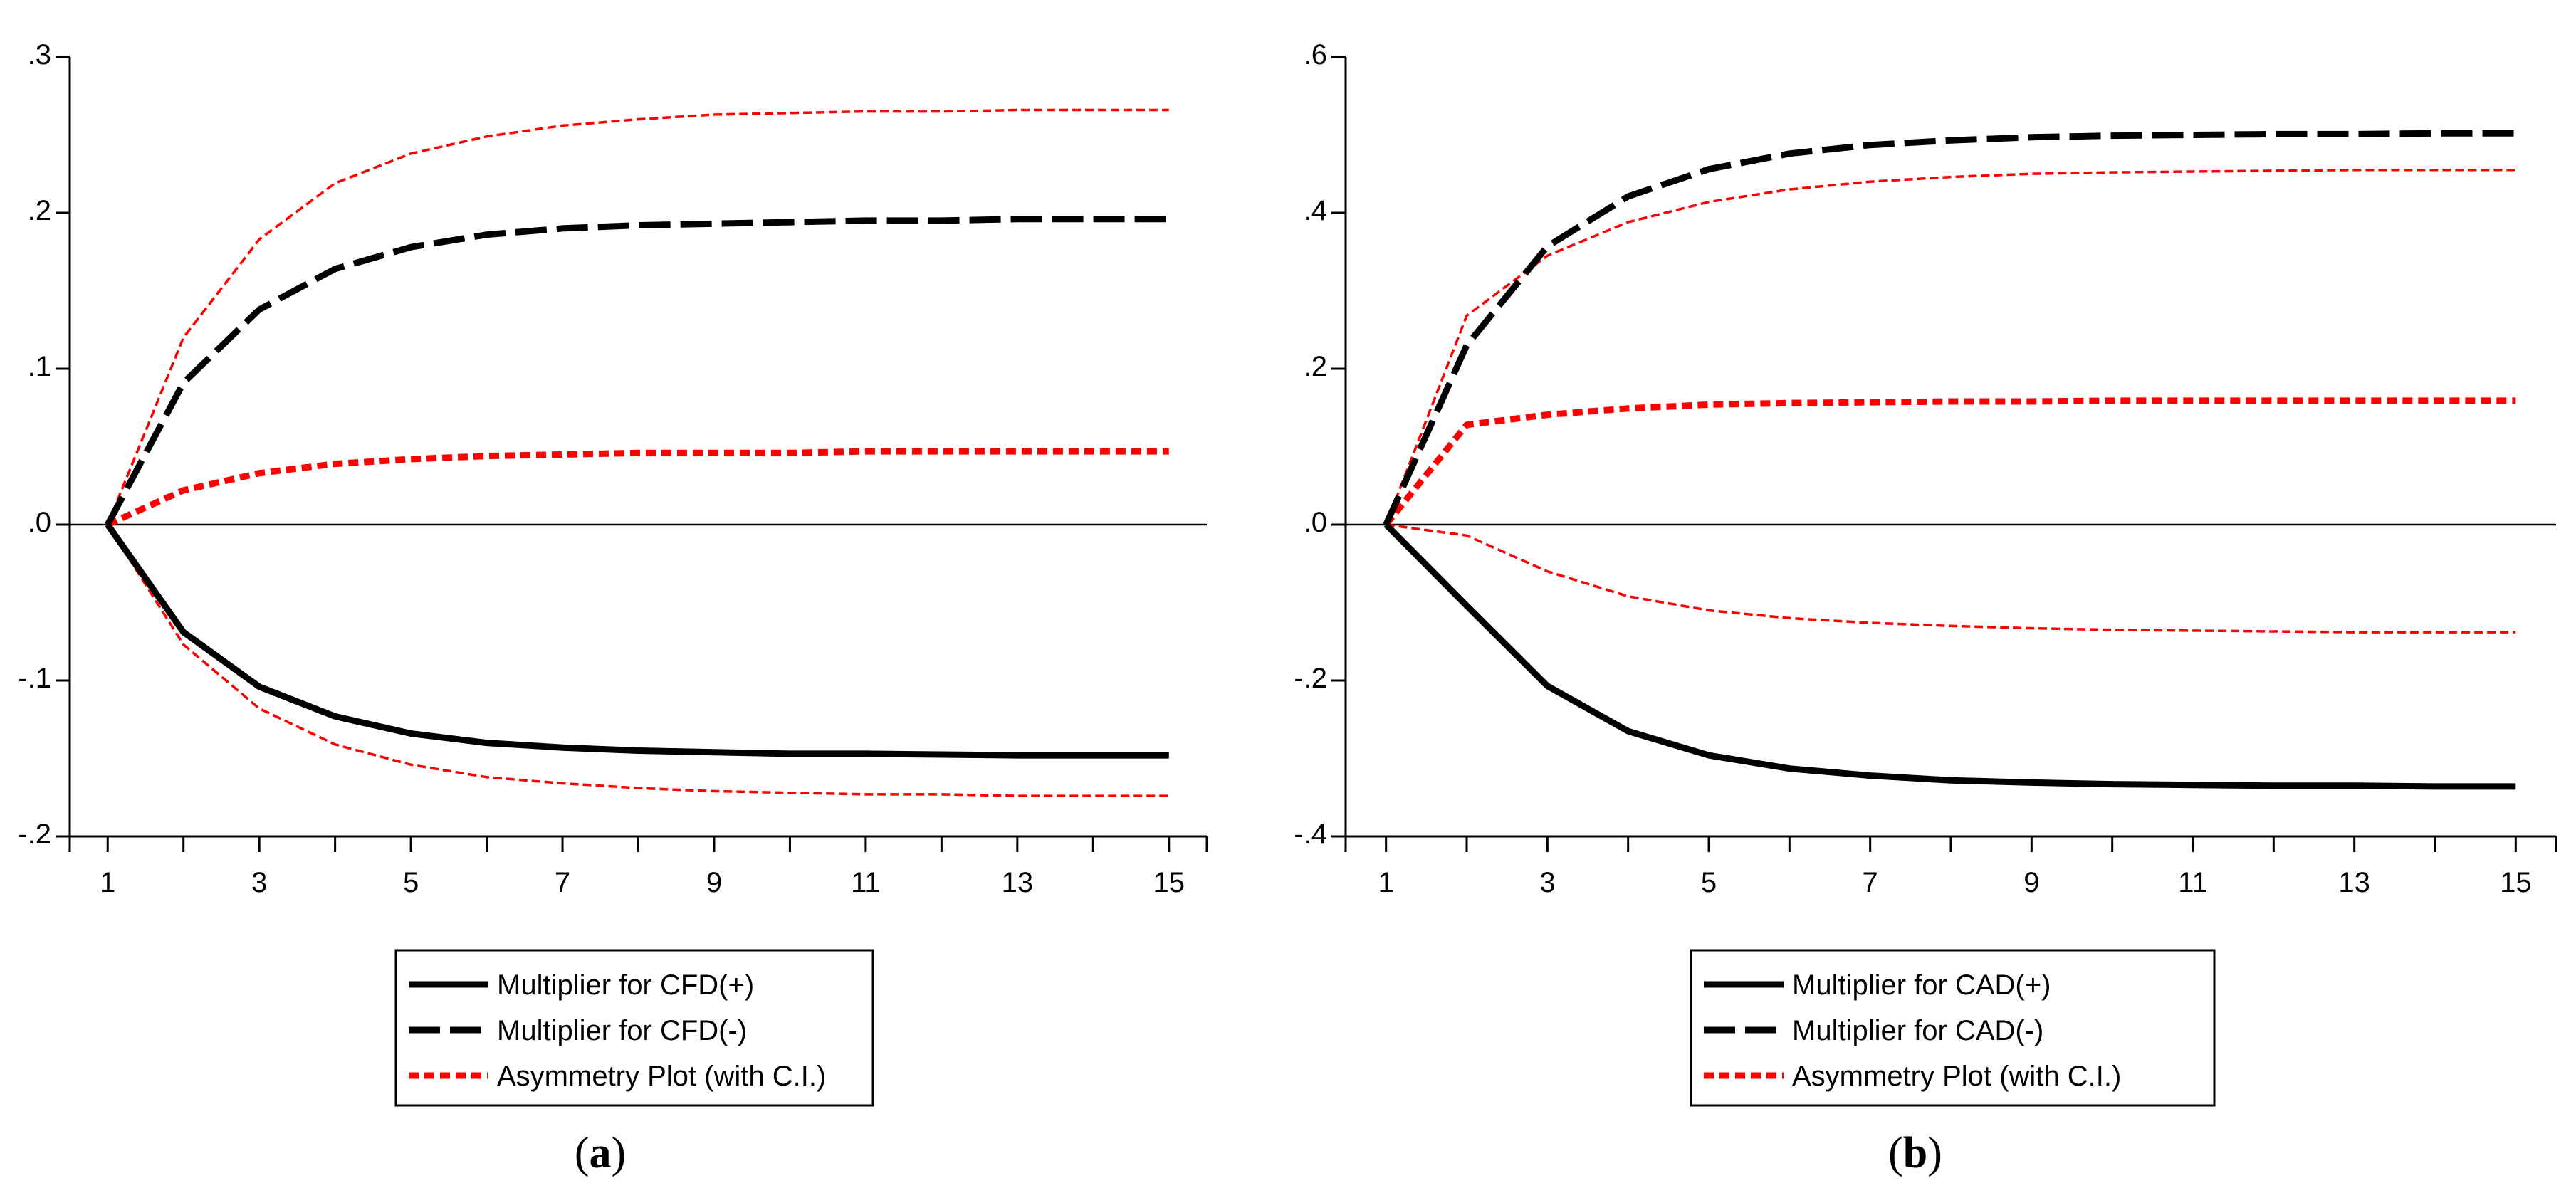 Image resolution: width=2576 pixels, height=1193 pixels. I want to click on y-tick-label: .6, so click(1315, 54).